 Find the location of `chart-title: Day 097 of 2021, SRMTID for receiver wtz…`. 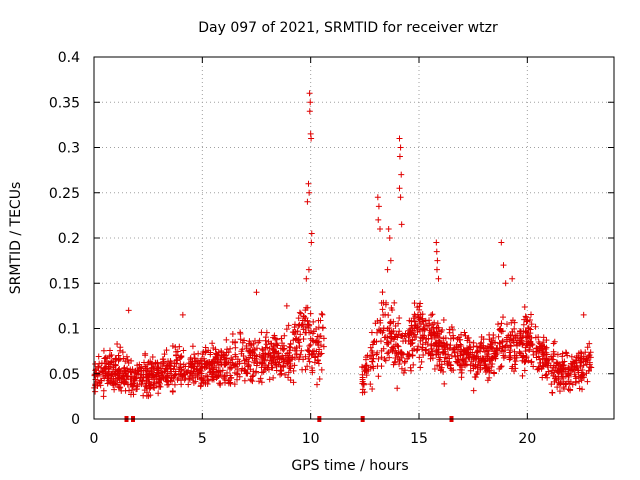

chart-title: Day 097 of 2021, SRMTID for receiver wtz… is located at coordinates (348, 28).